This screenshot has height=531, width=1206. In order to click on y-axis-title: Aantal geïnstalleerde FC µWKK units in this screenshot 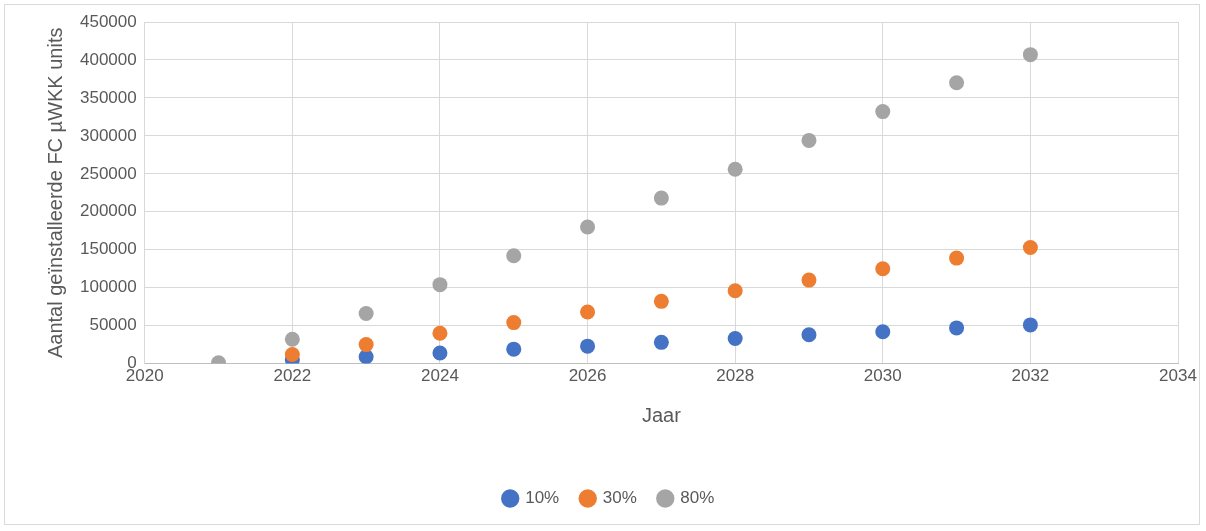, I will do `click(54, 193)`.